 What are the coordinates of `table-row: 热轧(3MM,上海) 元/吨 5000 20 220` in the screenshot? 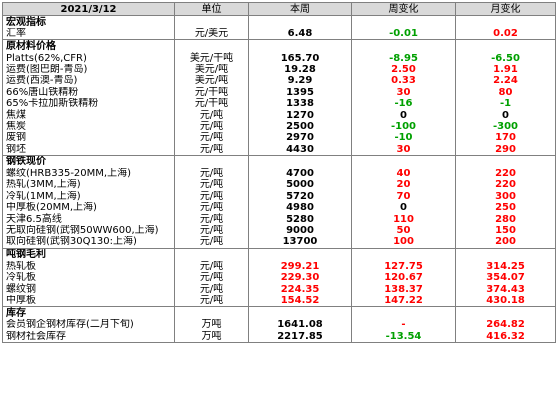 It's located at (279, 185).